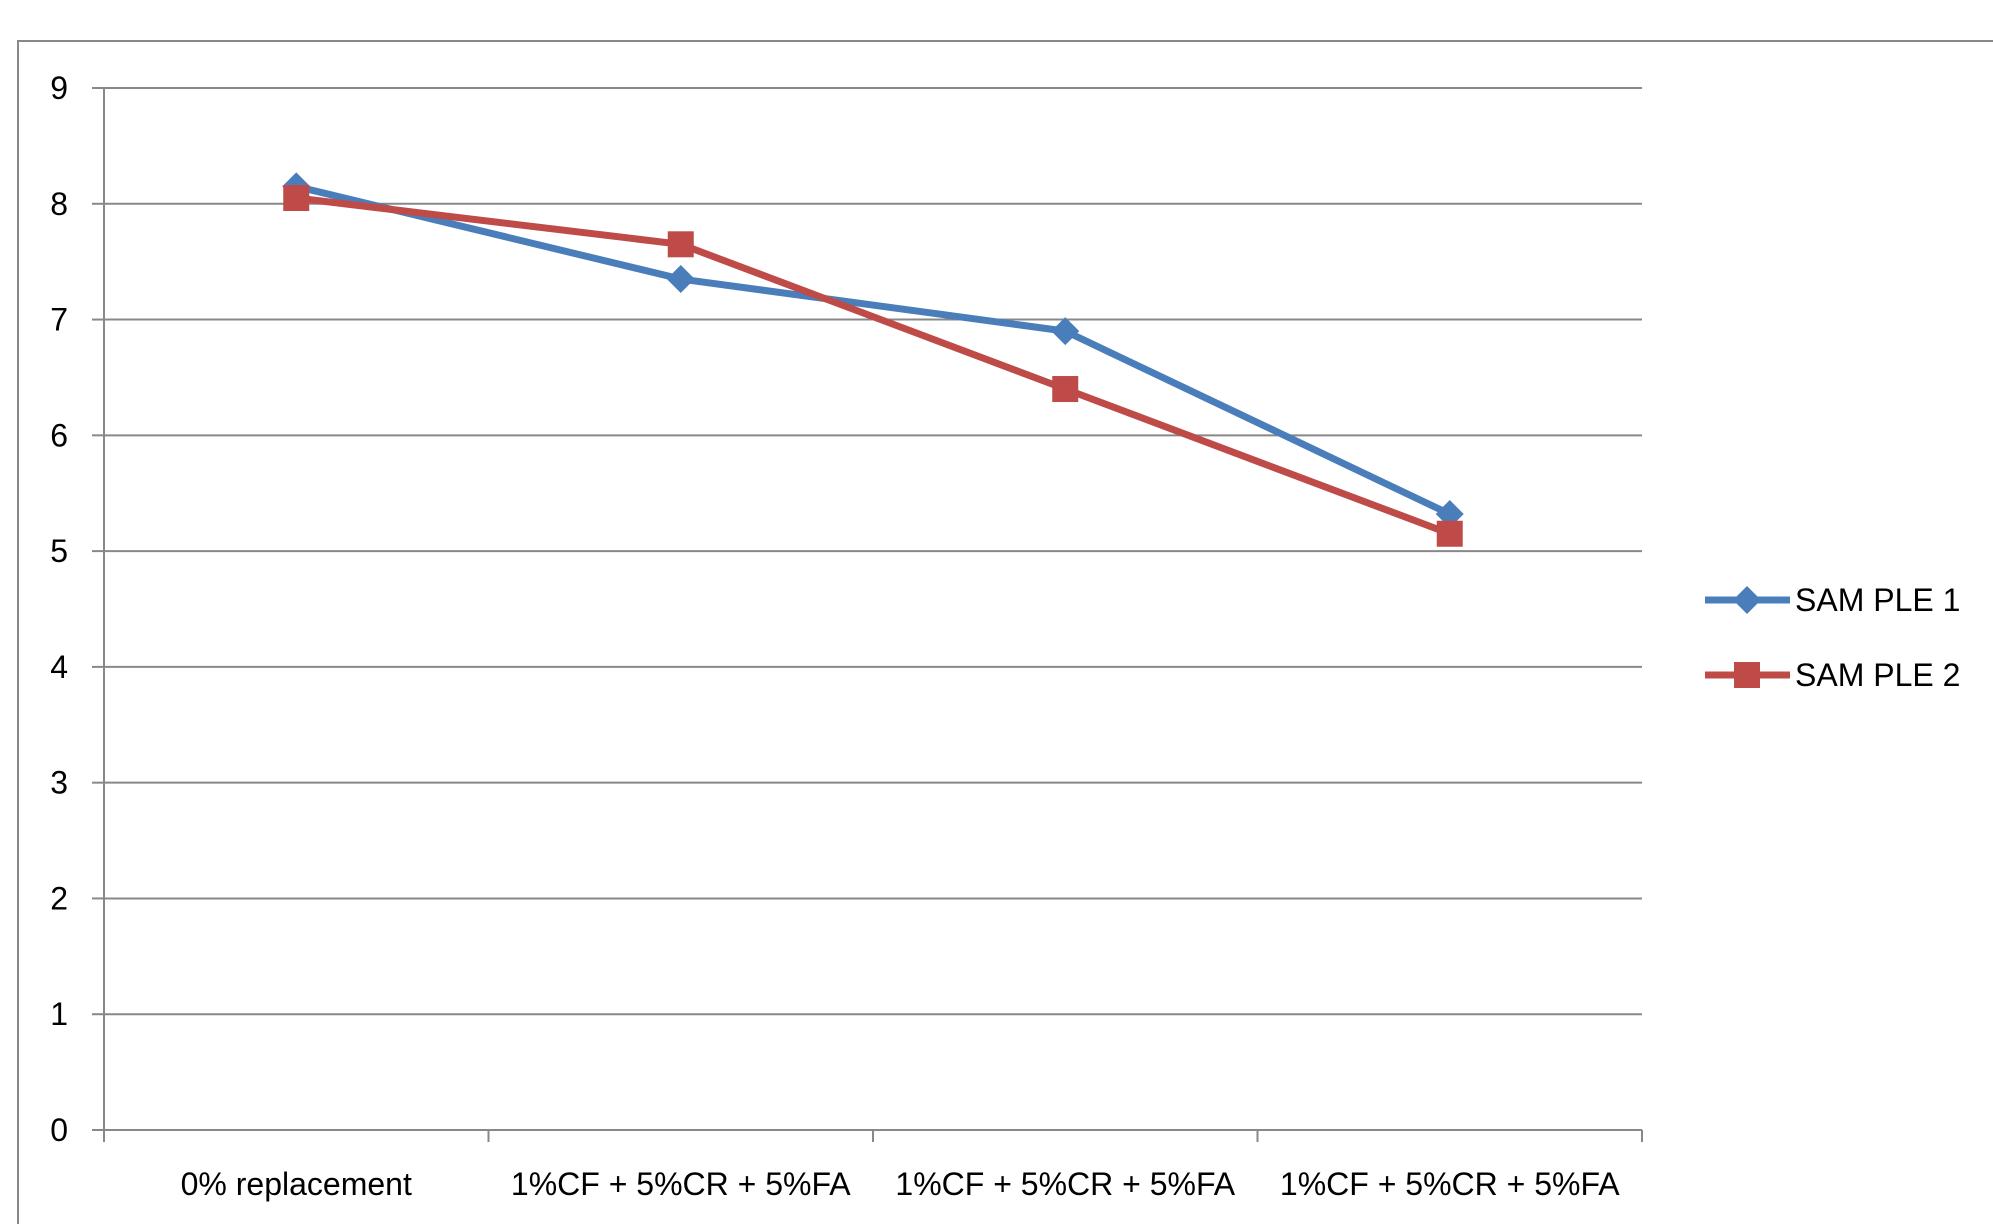 The width and height of the screenshot is (1993, 1224). Describe the element at coordinates (59, 1014) in the screenshot. I see `y-tick-label: 1` at that location.